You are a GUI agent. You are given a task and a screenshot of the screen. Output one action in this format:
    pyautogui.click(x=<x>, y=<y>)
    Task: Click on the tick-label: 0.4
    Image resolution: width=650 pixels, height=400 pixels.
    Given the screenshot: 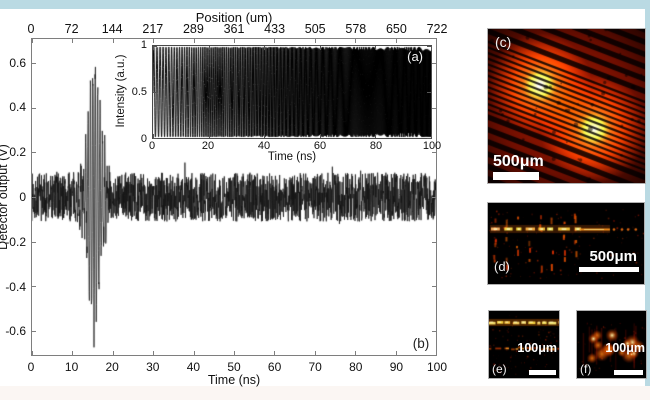 What is the action you would take?
    pyautogui.click(x=17, y=107)
    